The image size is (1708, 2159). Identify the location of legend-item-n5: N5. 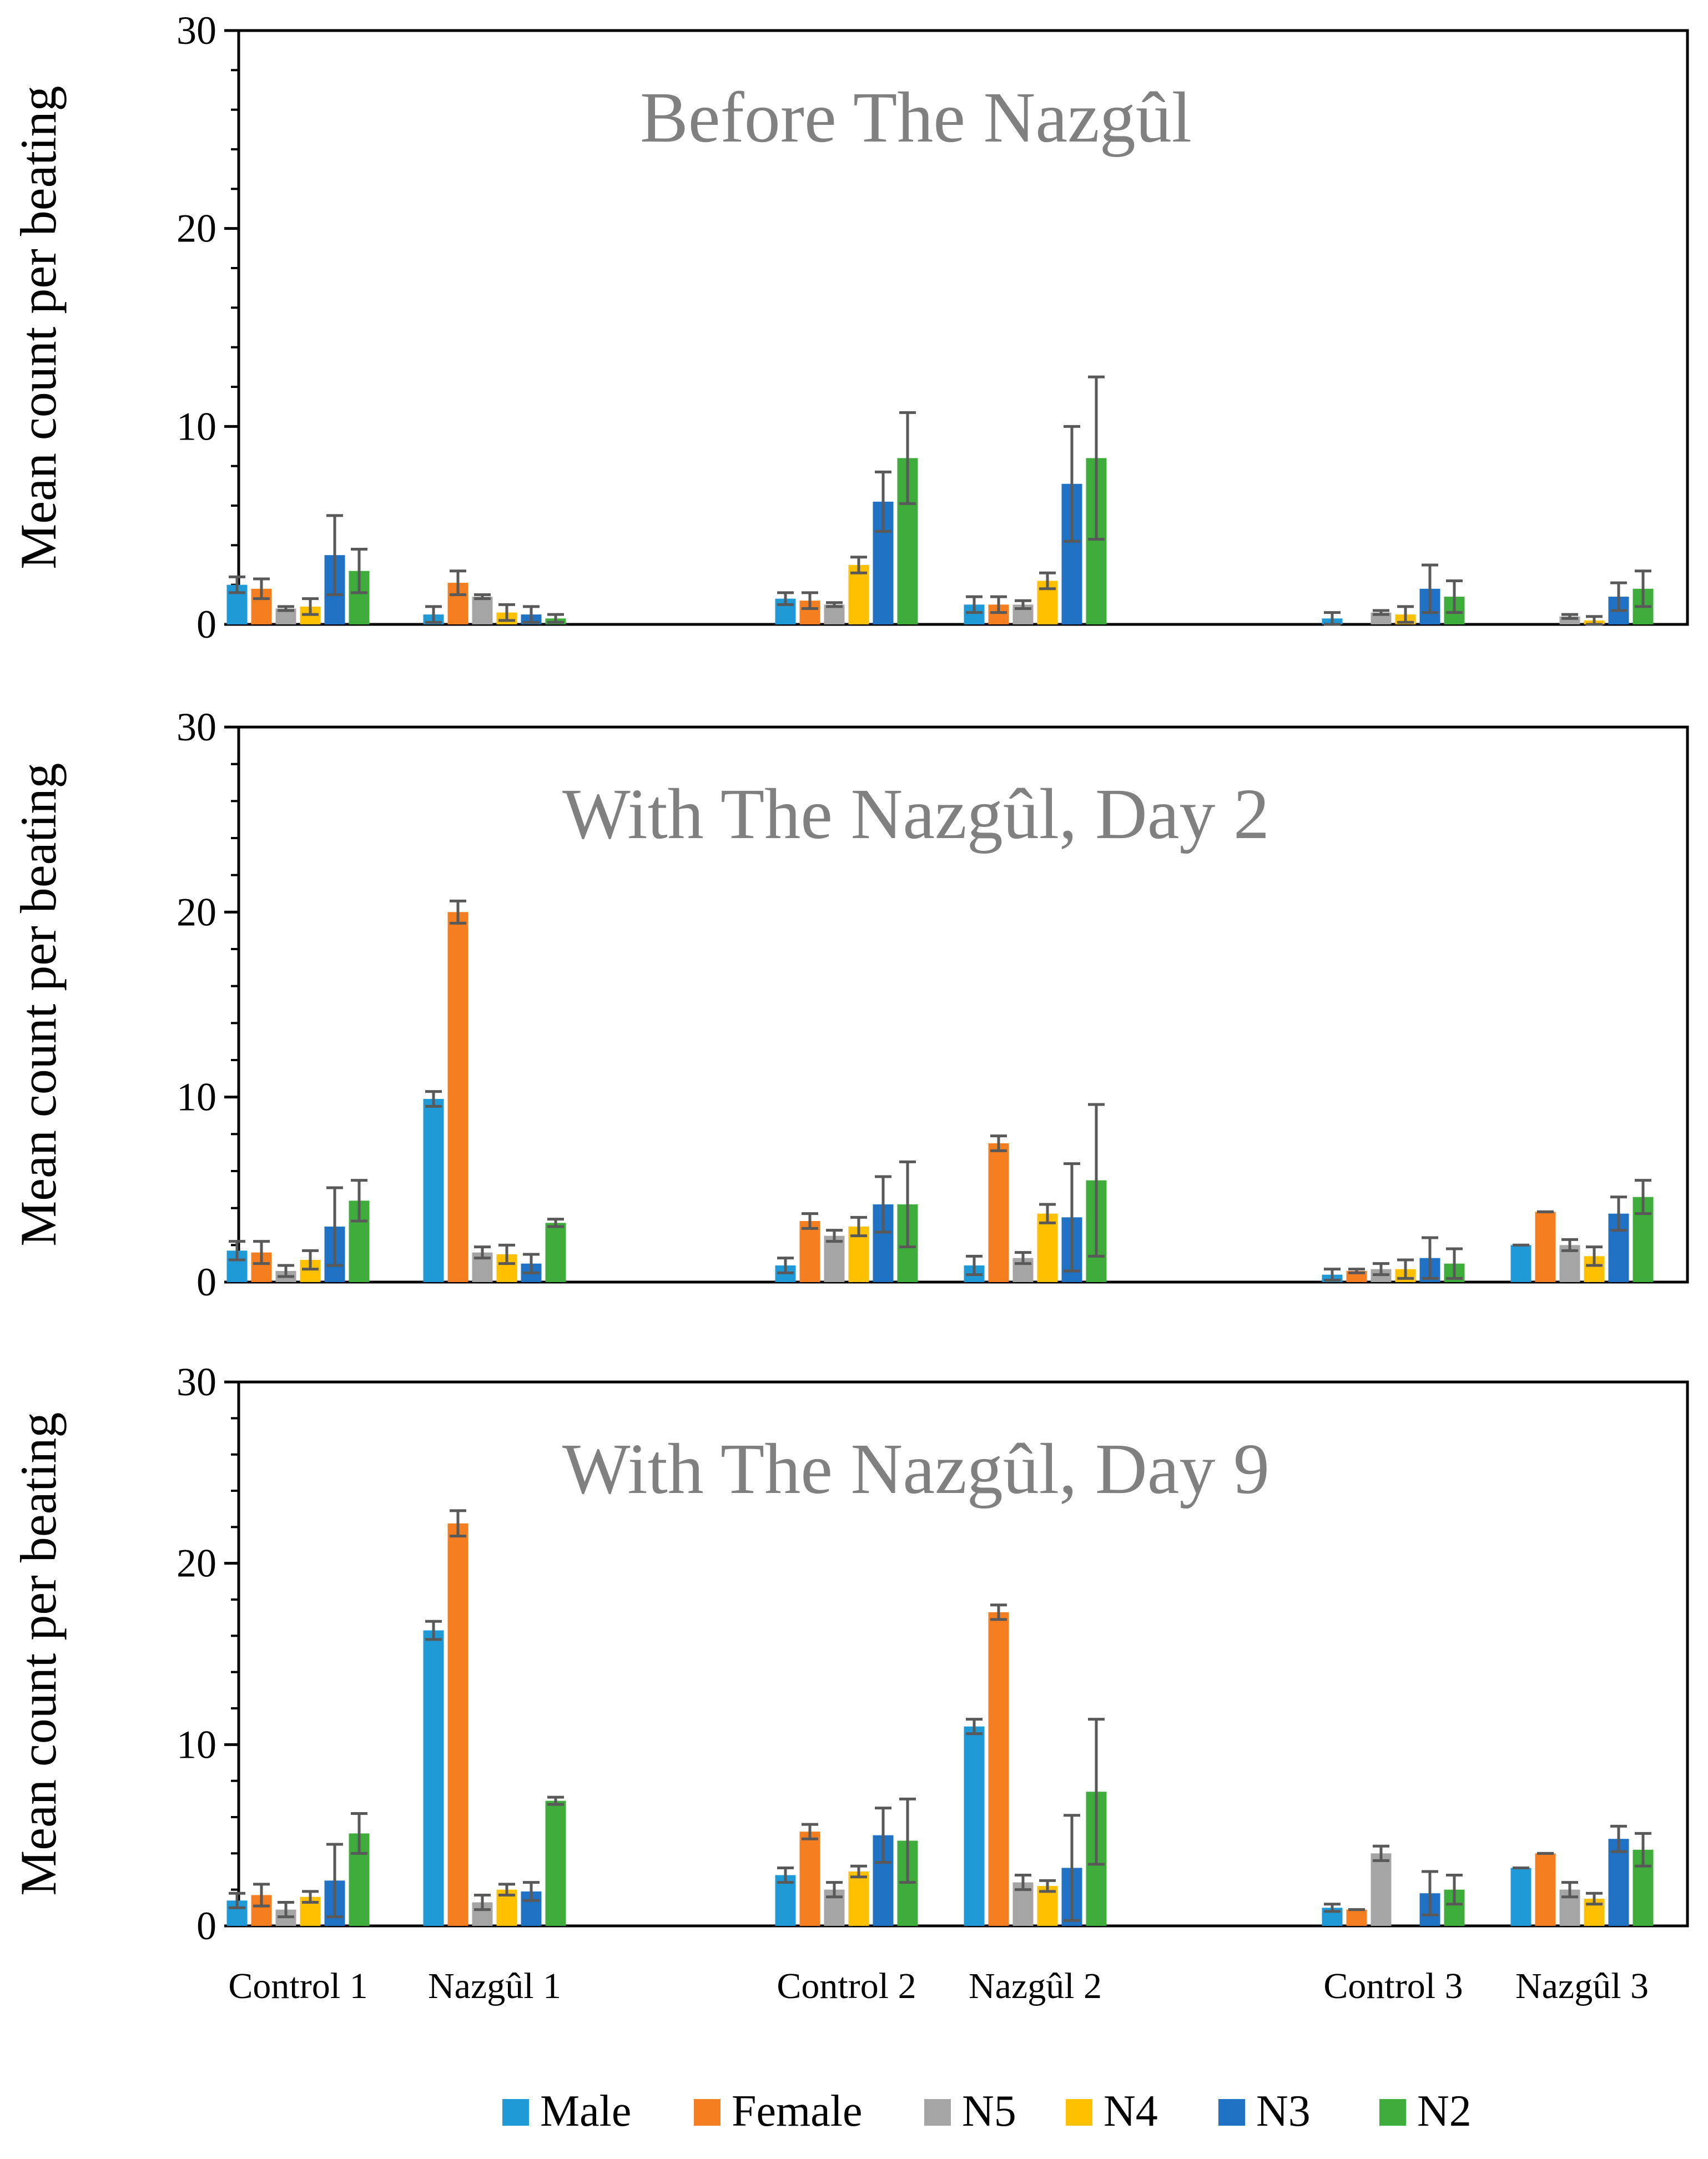
(970, 2111).